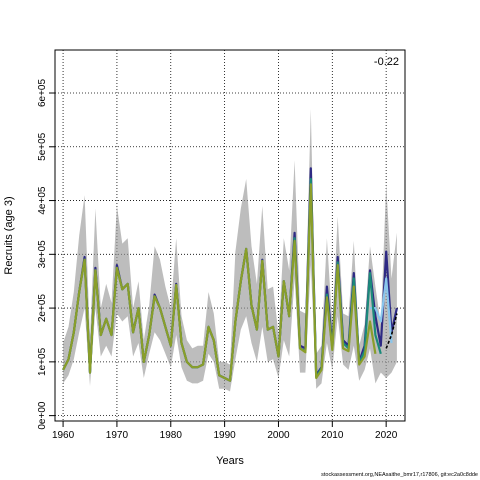 The height and width of the screenshot is (480, 480). I want to click on corner-value-label: -0.22, so click(386, 62).